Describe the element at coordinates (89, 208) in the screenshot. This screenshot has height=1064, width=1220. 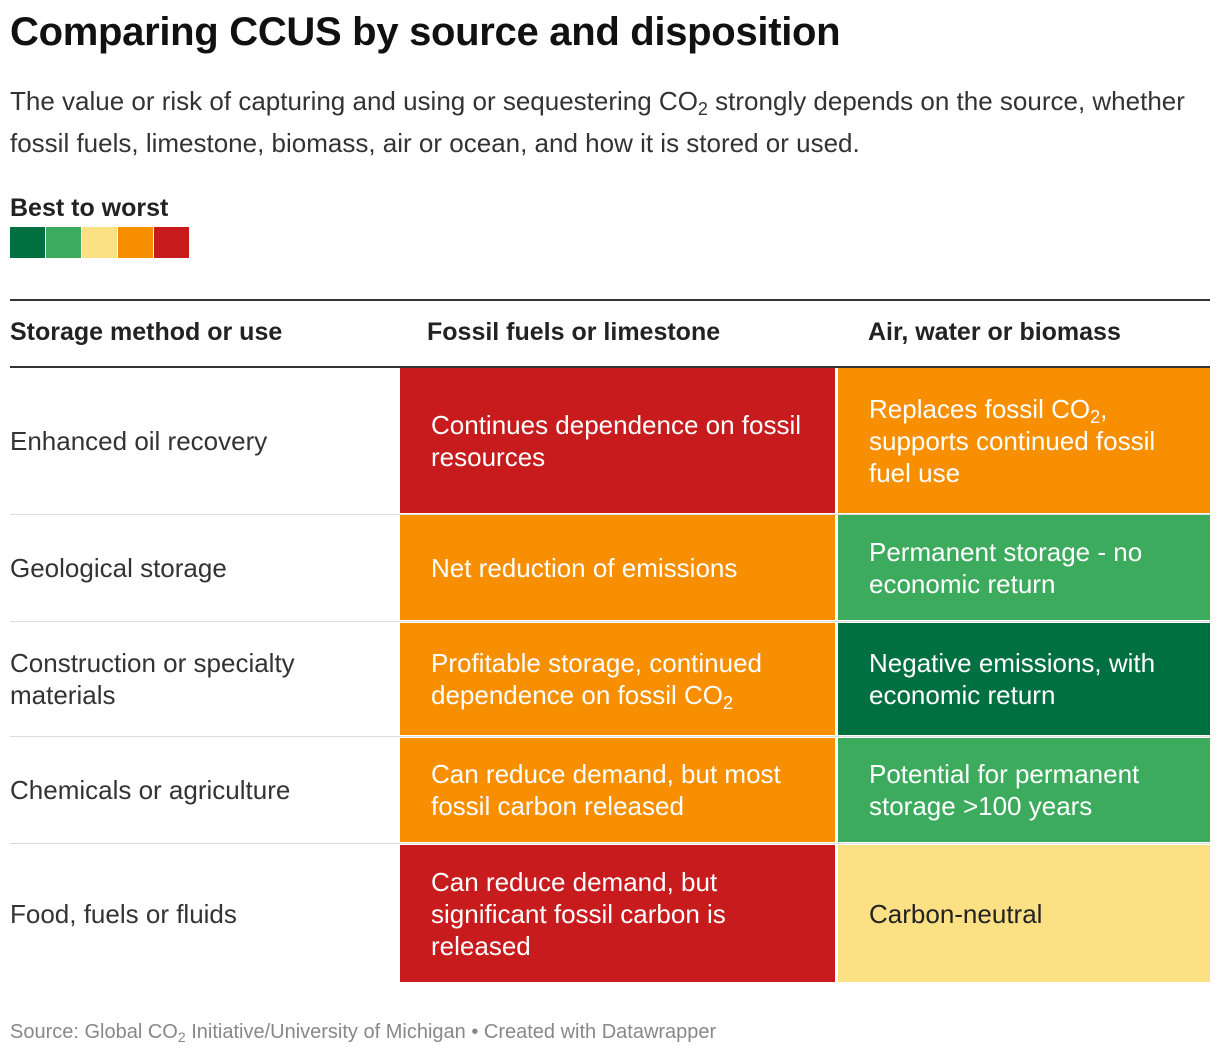
I see `legend-title: Best to worst` at that location.